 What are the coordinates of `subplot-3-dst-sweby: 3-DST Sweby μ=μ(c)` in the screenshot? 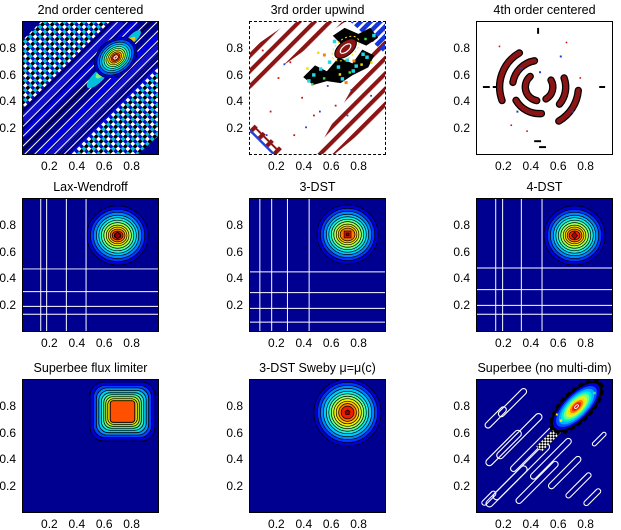 It's located at (306, 445).